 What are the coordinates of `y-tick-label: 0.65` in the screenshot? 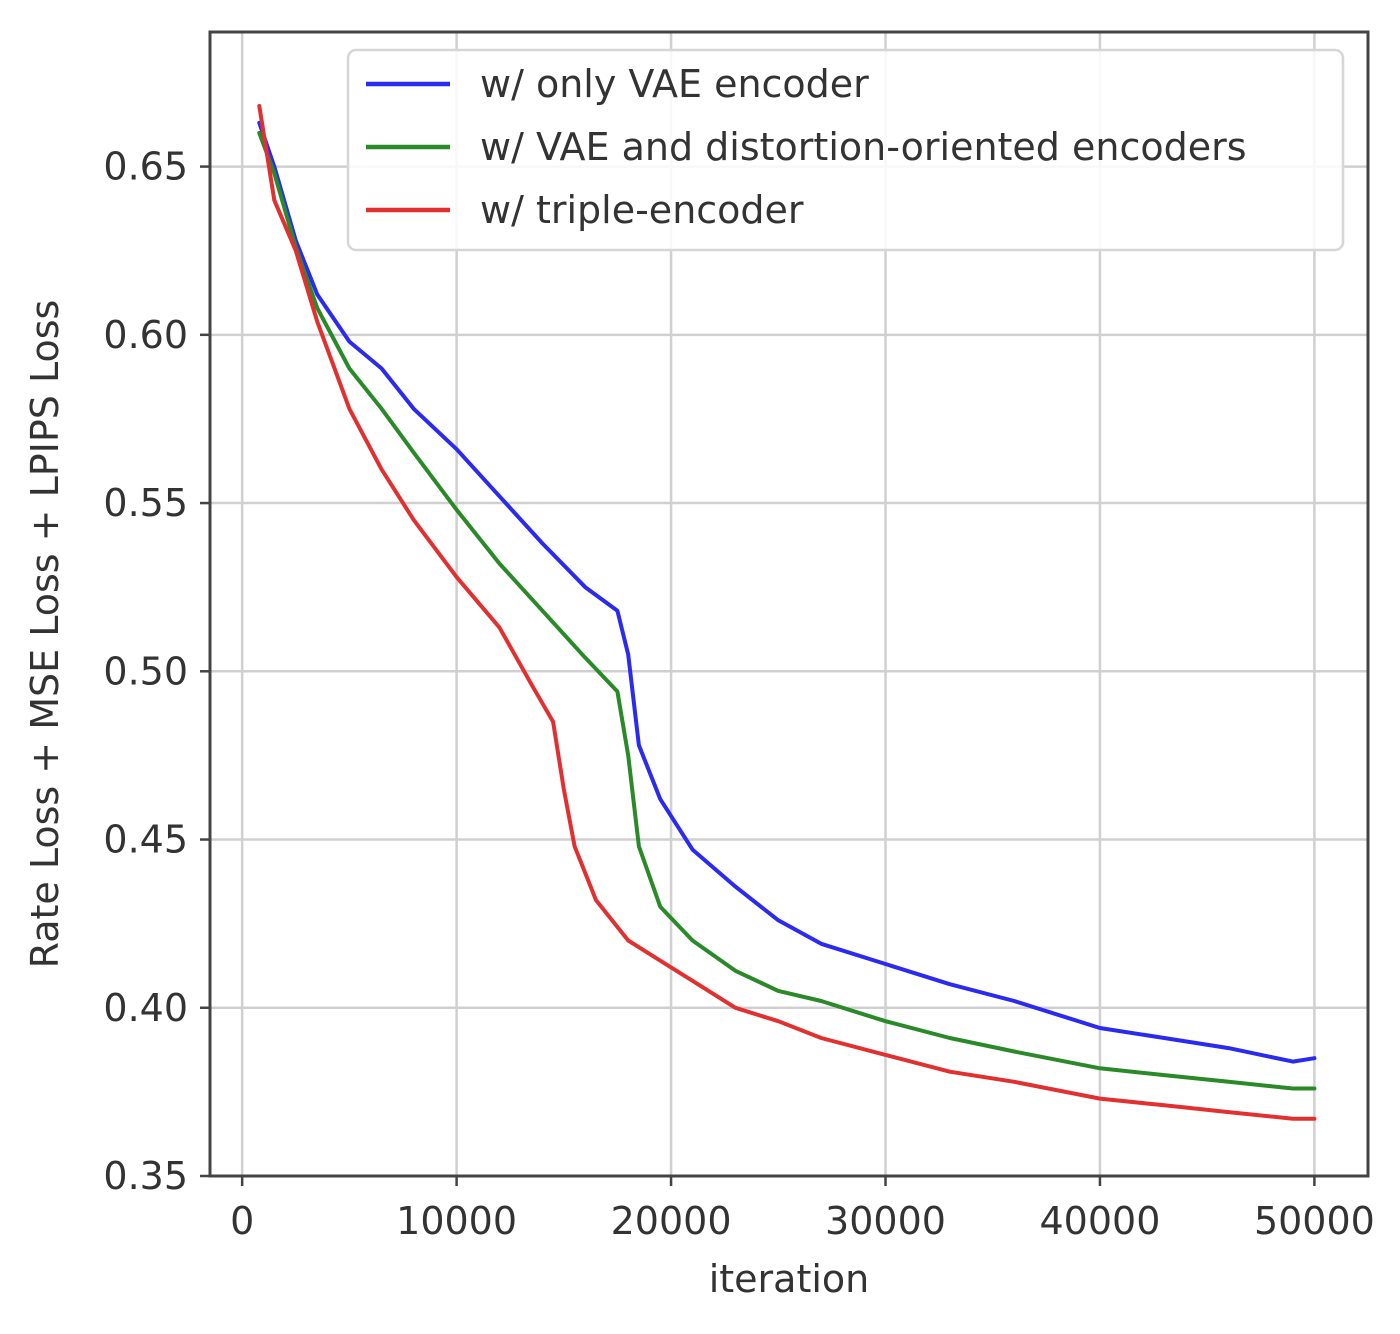 It's located at (145, 167).